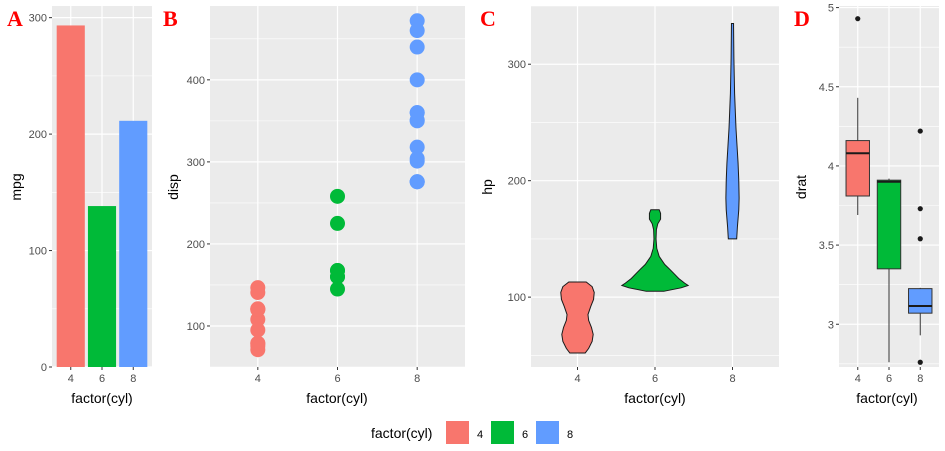 The height and width of the screenshot is (451, 945). What do you see at coordinates (525, 435) in the screenshot?
I see `legend-label-6: 6` at bounding box center [525, 435].